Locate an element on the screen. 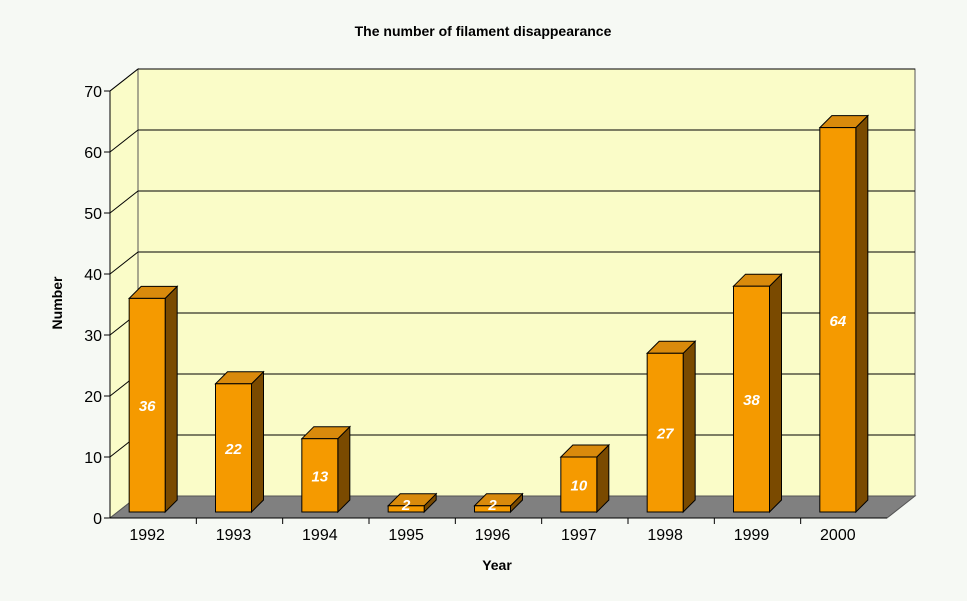  x-tick-label: 1997 is located at coordinates (579, 535).